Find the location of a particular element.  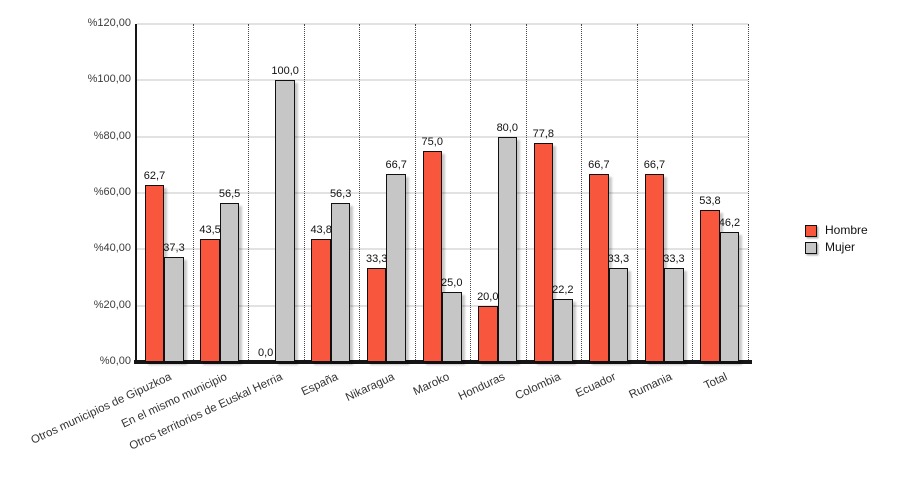

x-axis-category-label: Honduras is located at coordinates (482, 387).